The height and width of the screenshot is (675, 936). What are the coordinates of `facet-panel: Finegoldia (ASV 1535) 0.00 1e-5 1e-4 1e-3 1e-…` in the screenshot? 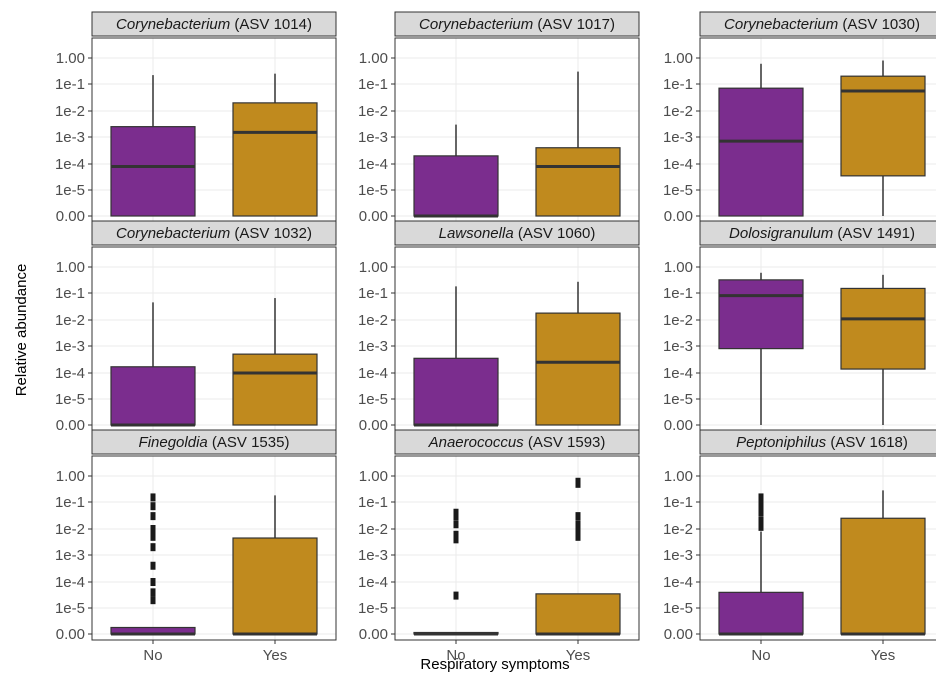 It's located at (196, 546).